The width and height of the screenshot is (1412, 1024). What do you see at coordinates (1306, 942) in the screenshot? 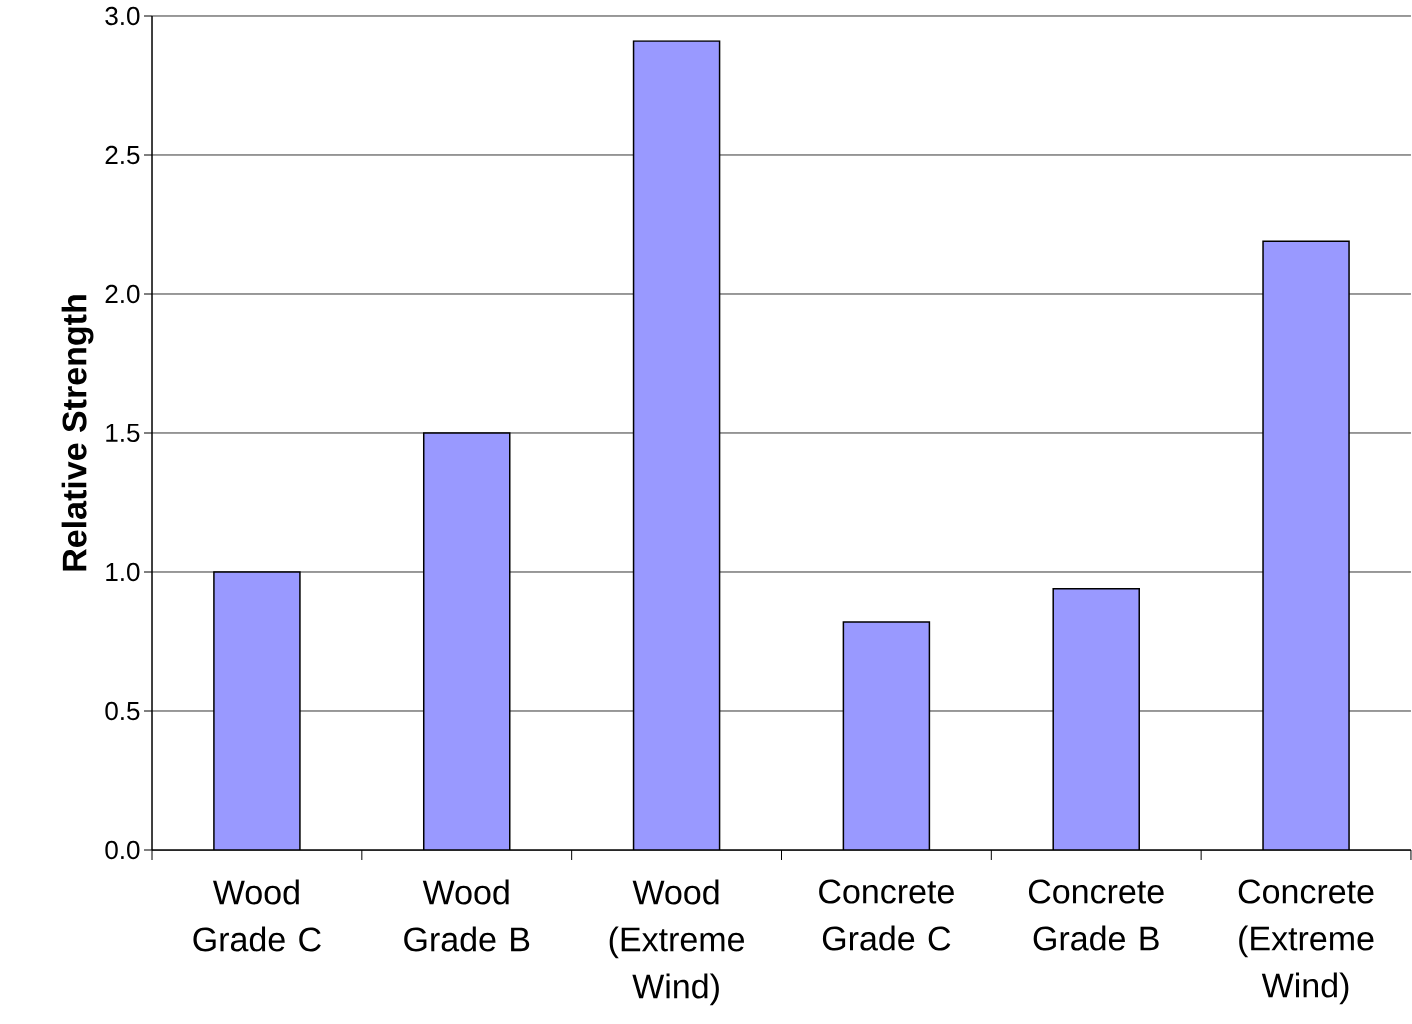
I see `x-tick-label: Concrete (Extreme Wind)` at bounding box center [1306, 942].